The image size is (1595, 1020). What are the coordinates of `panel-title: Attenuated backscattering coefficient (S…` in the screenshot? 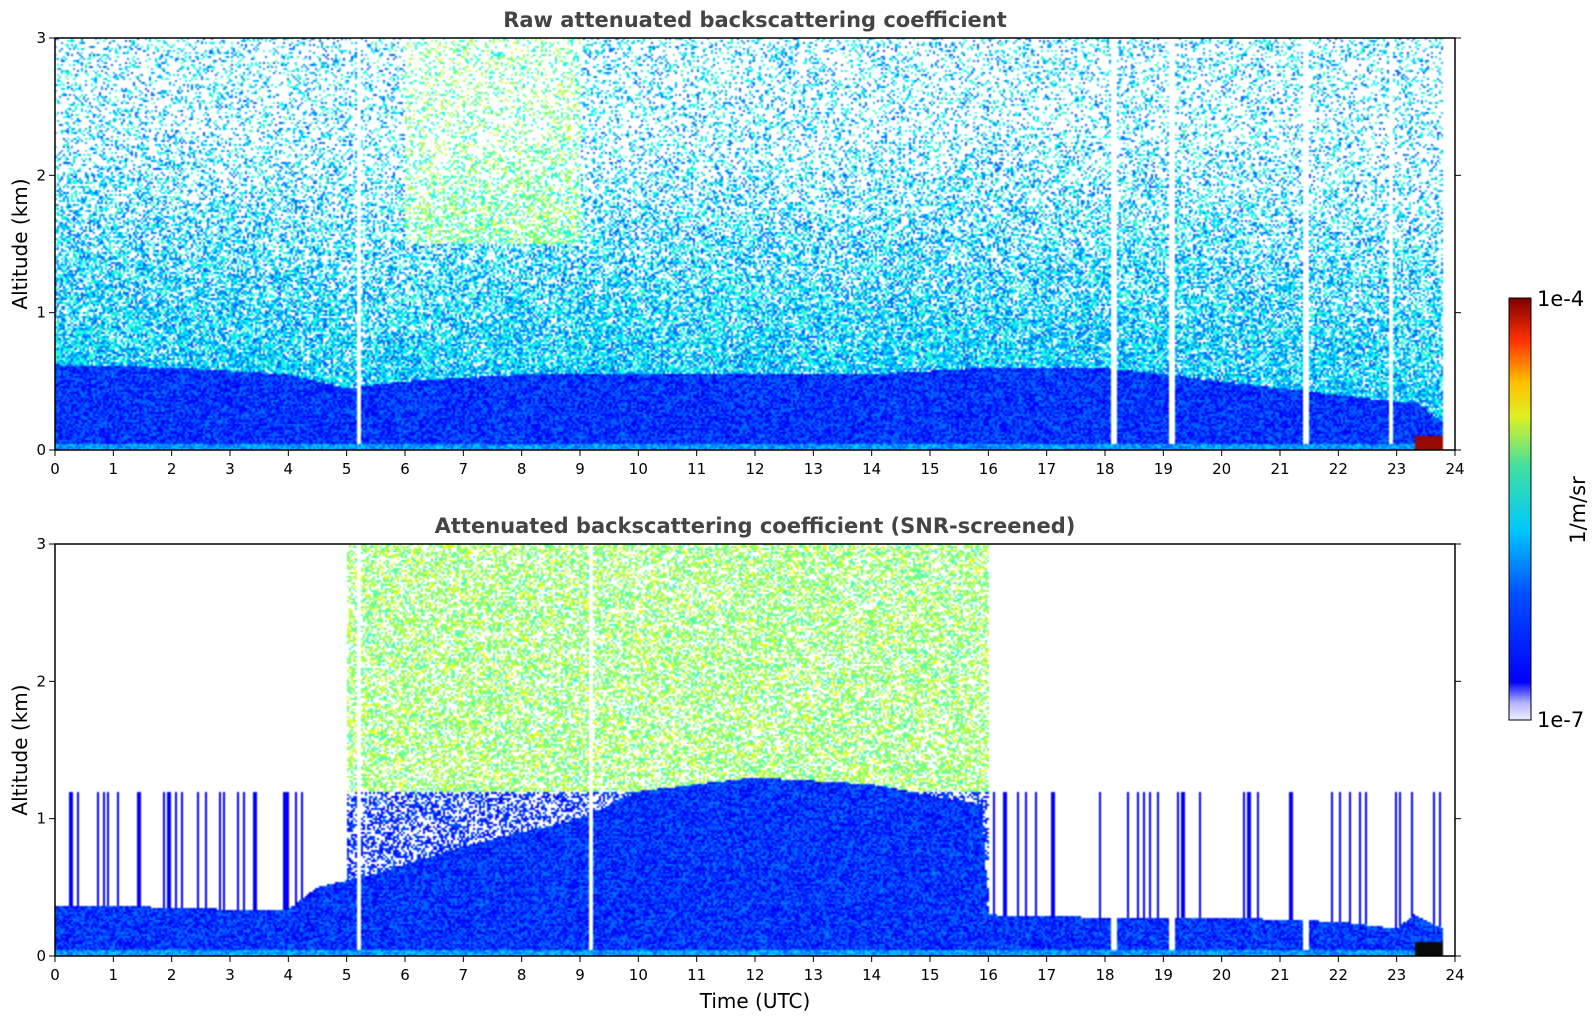 It's located at (755, 526).